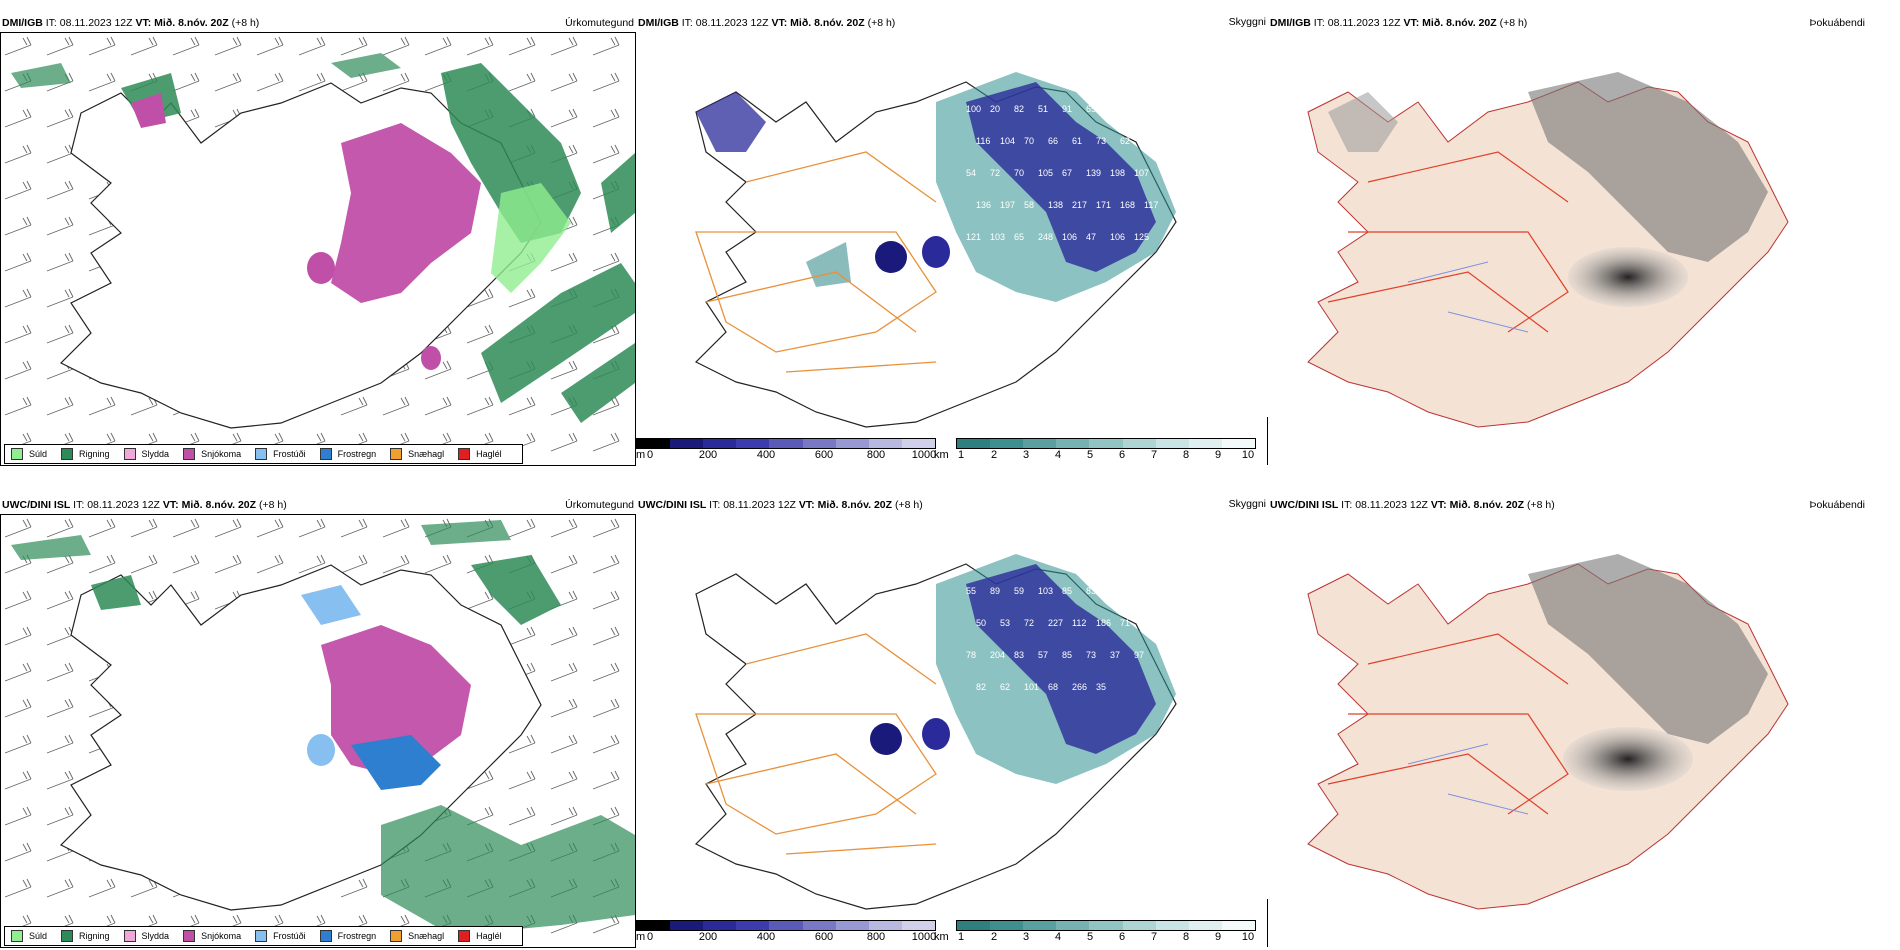  What do you see at coordinates (1031, 687) in the screenshot?
I see `visibility-value-label: 101` at bounding box center [1031, 687].